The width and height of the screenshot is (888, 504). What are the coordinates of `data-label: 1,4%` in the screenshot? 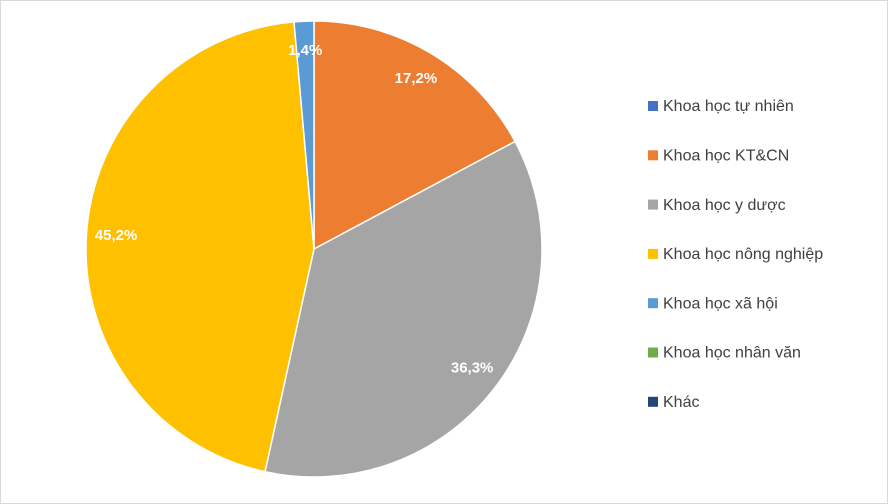 It's located at (305, 50).